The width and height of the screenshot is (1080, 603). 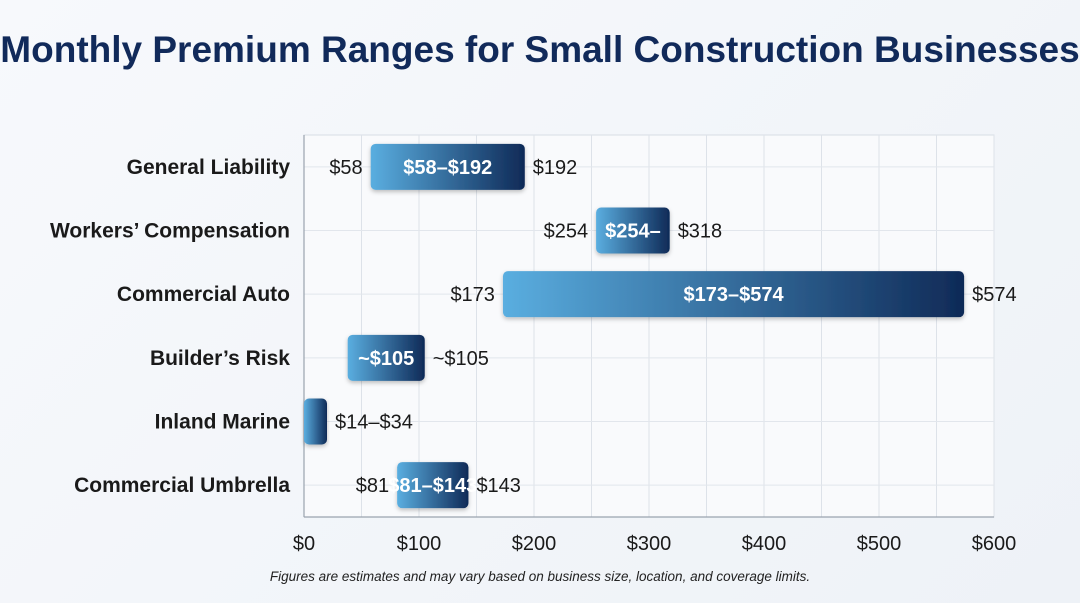 I want to click on bar-high-label: $143, so click(x=498, y=486).